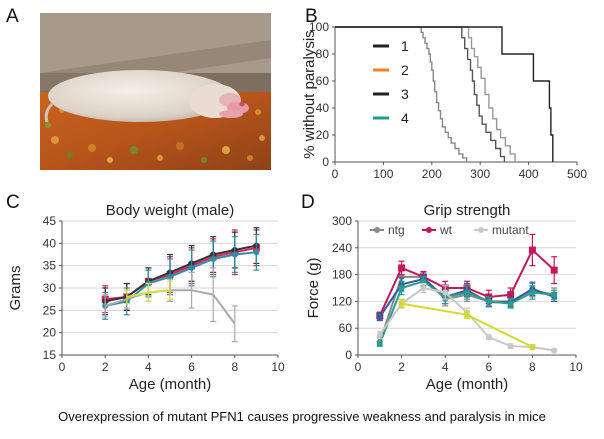 Image resolution: width=604 pixels, height=439 pixels. Describe the element at coordinates (50, 355) in the screenshot. I see `y-tick-label: 15` at that location.